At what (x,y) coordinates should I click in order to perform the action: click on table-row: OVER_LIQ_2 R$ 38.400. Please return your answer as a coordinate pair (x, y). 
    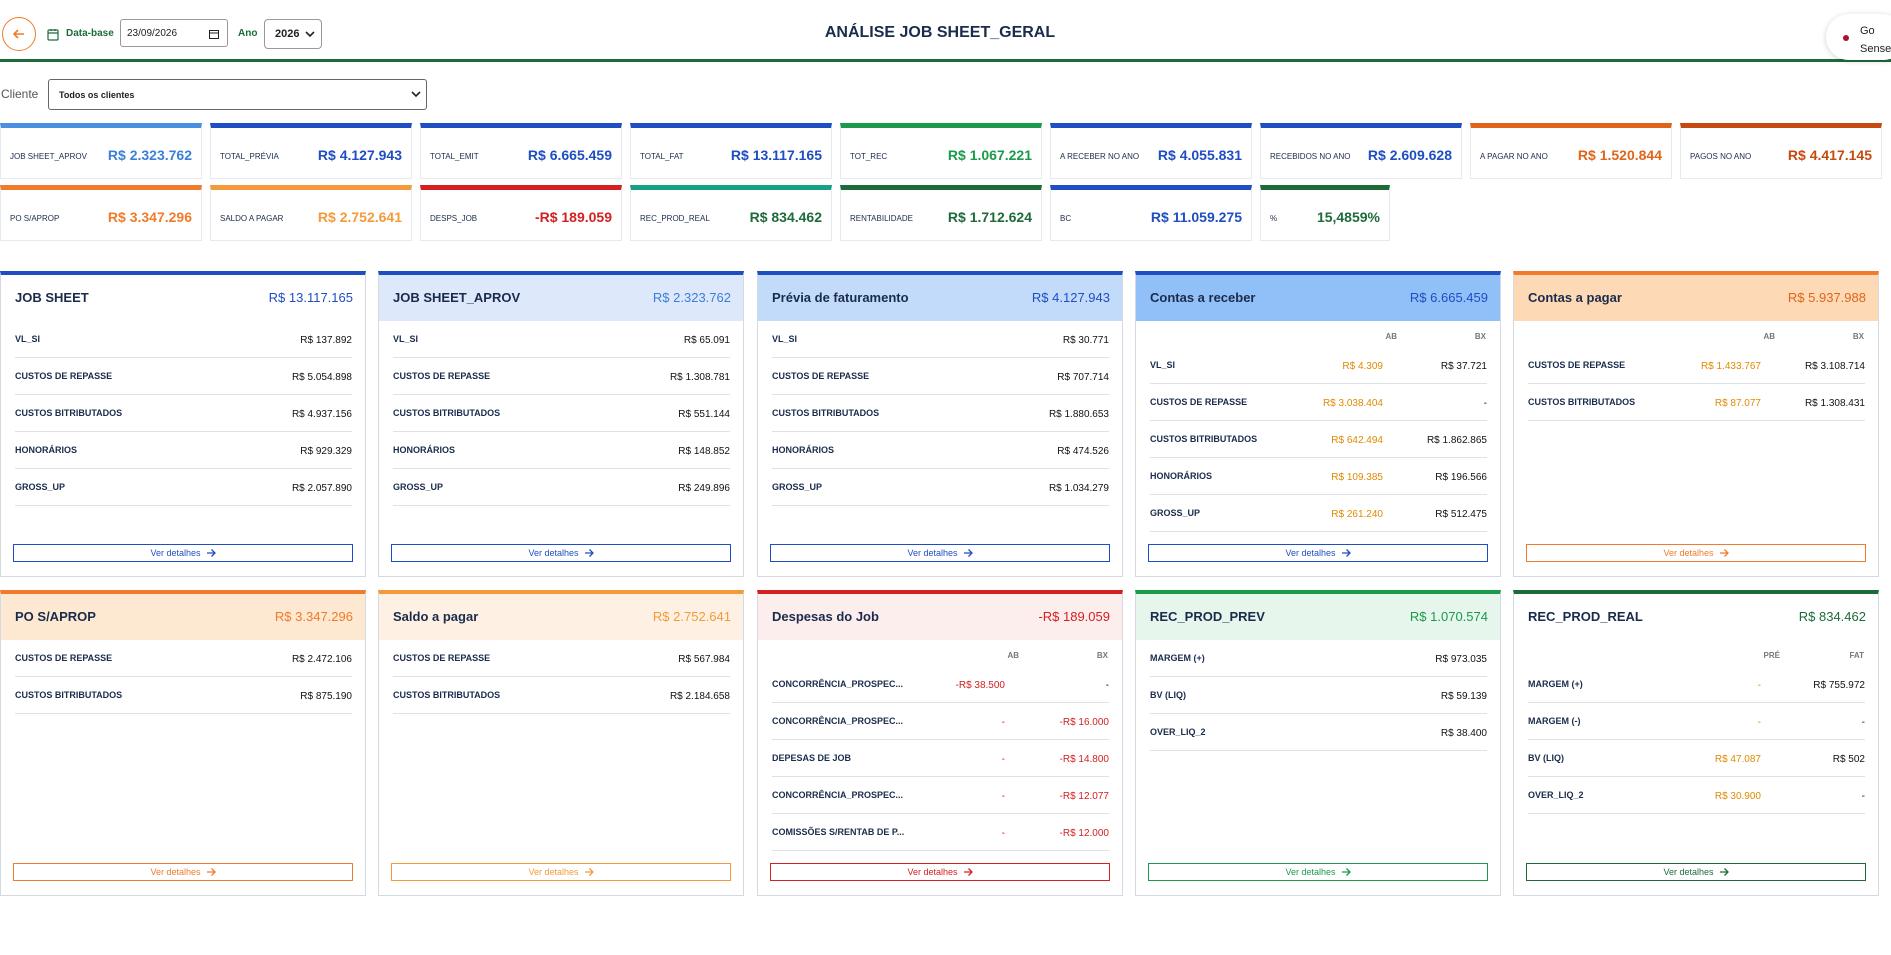
    Looking at the image, I should click on (1318, 732).